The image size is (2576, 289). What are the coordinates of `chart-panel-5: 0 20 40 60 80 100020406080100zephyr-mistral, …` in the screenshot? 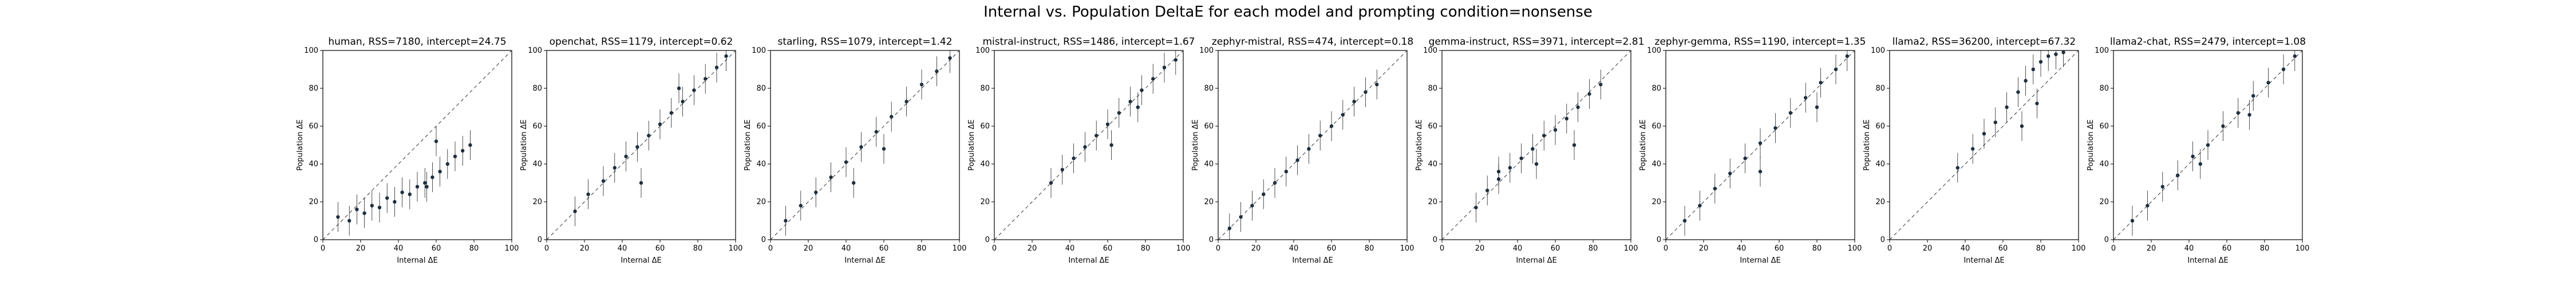 It's located at (1302, 150).